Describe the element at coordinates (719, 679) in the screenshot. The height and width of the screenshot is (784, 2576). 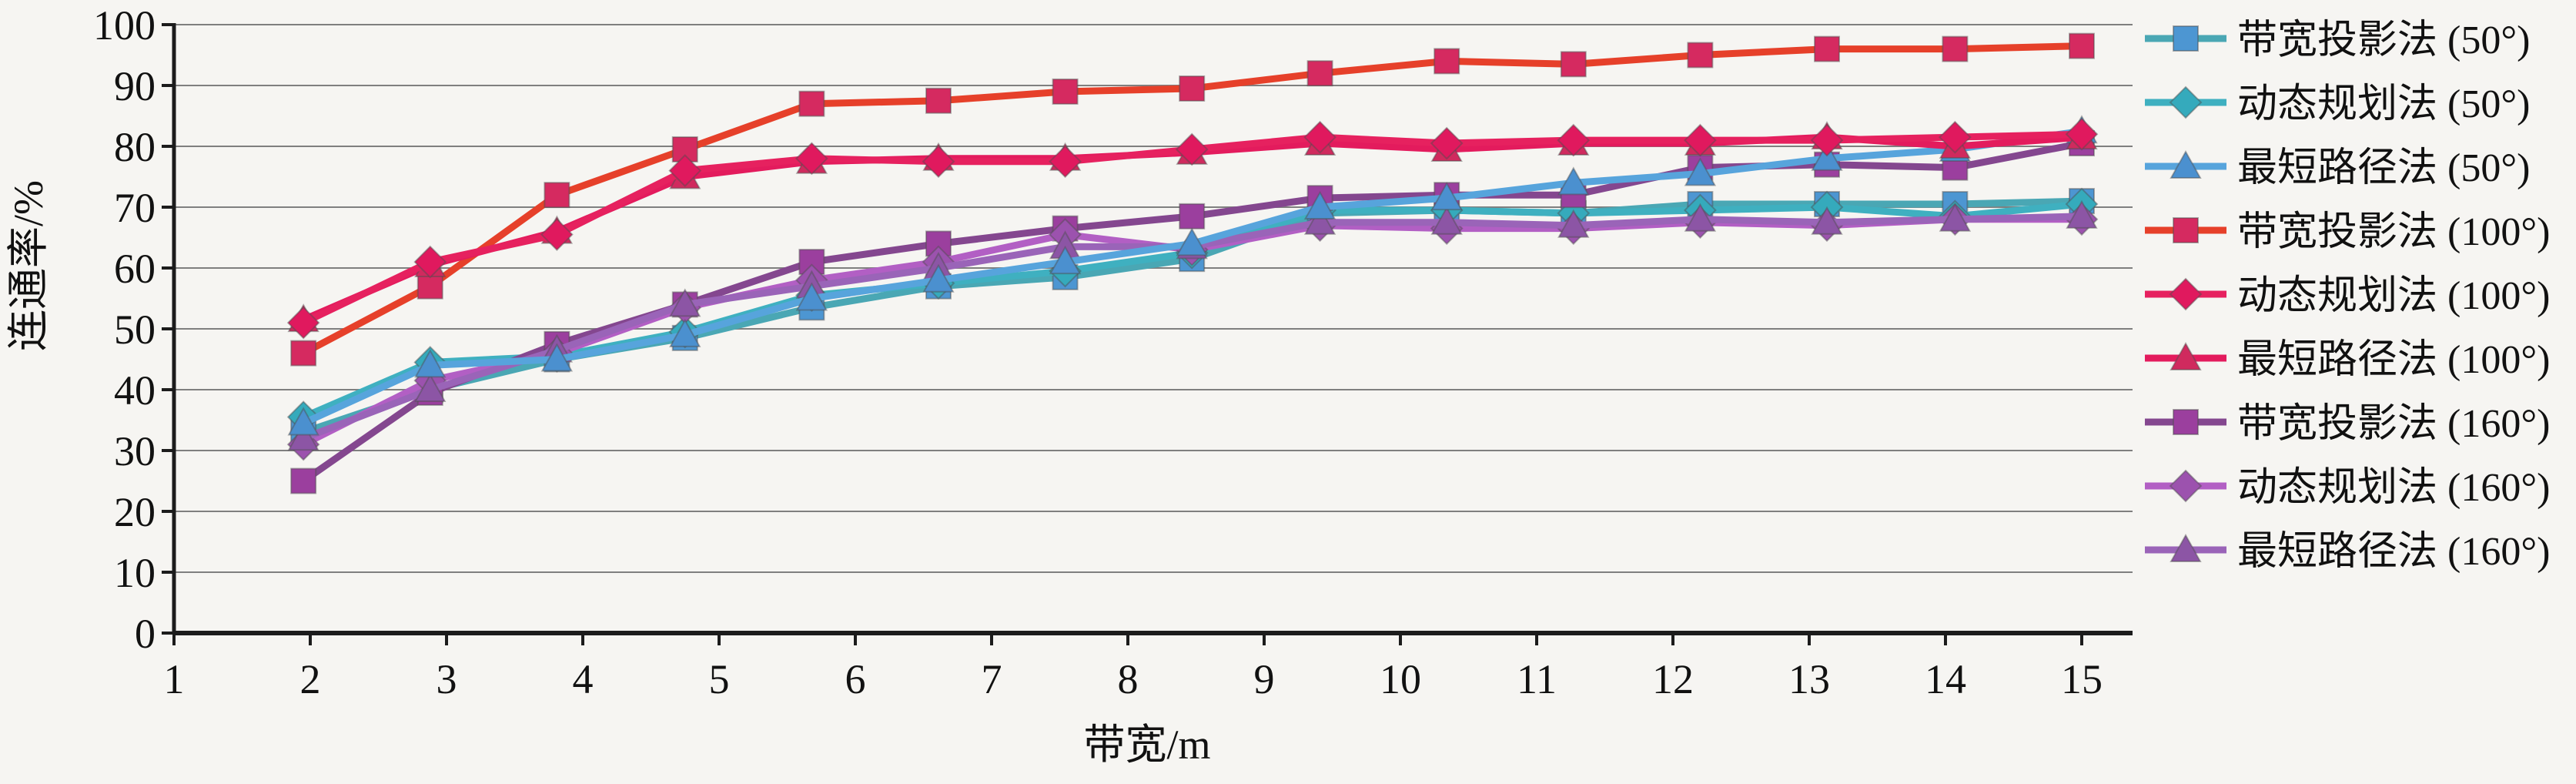
I see `x-tick-label-5: 5` at that location.